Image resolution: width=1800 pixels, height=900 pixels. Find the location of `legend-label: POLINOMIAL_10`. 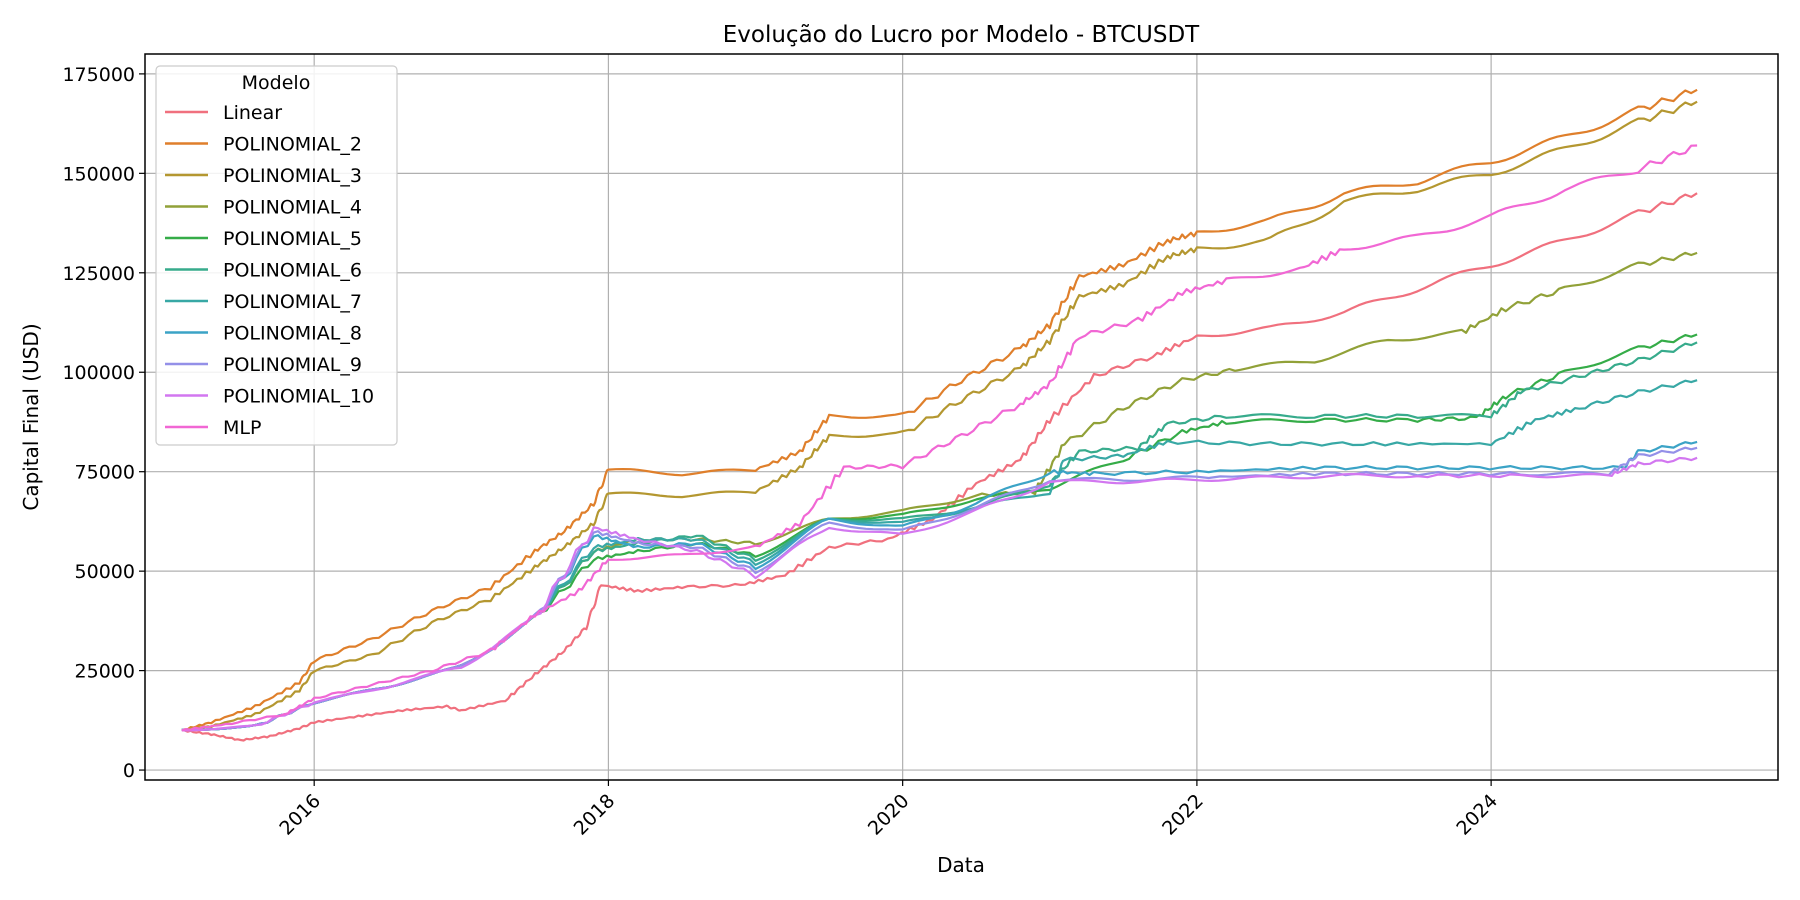

legend-label: POLINOMIAL_10 is located at coordinates (298, 397).